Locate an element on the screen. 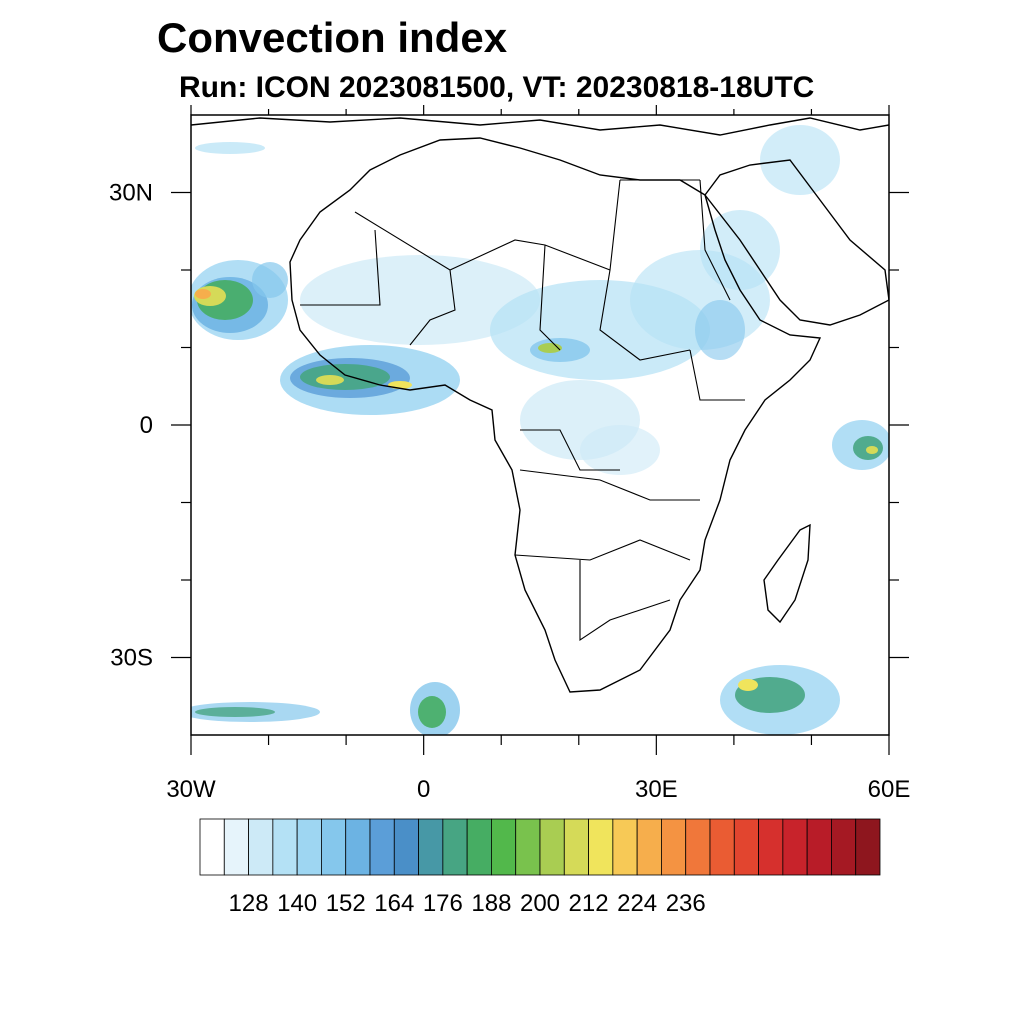  madagascar-coastline is located at coordinates (787, 573).